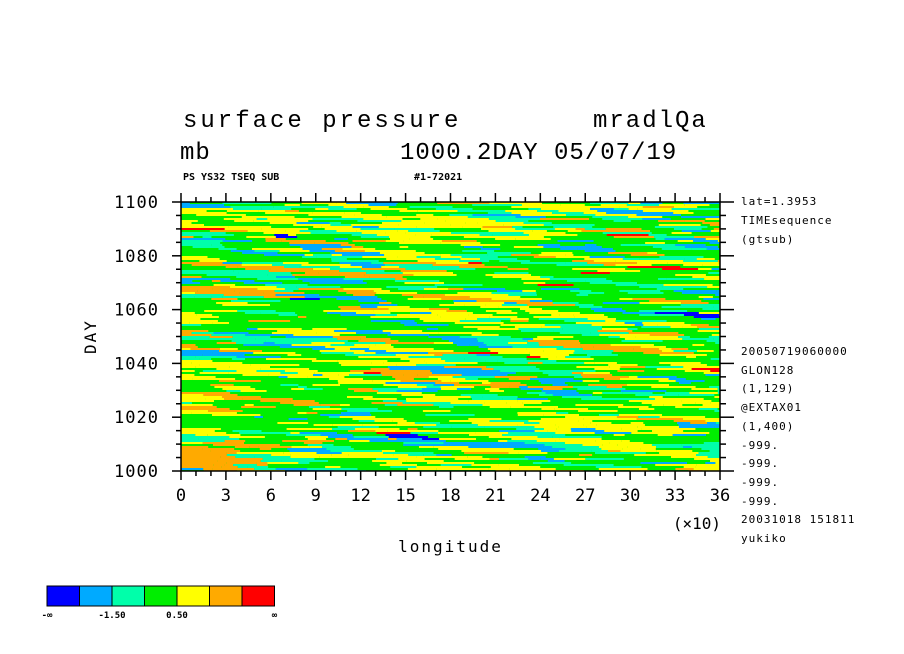 The image size is (904, 654). What do you see at coordinates (128, 596) in the screenshot?
I see `colorbar-swatch` at bounding box center [128, 596].